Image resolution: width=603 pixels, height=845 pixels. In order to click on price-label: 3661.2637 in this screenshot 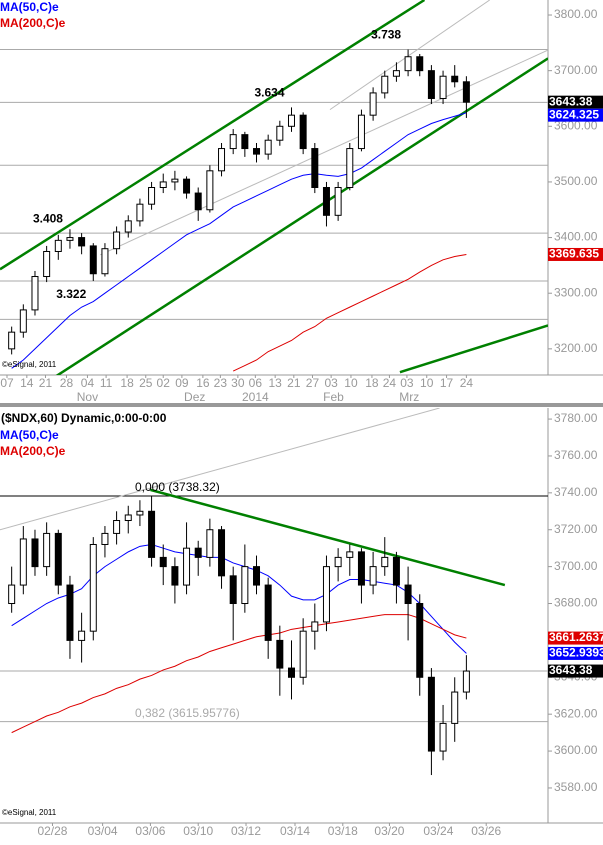, I will do `click(576, 637)`.